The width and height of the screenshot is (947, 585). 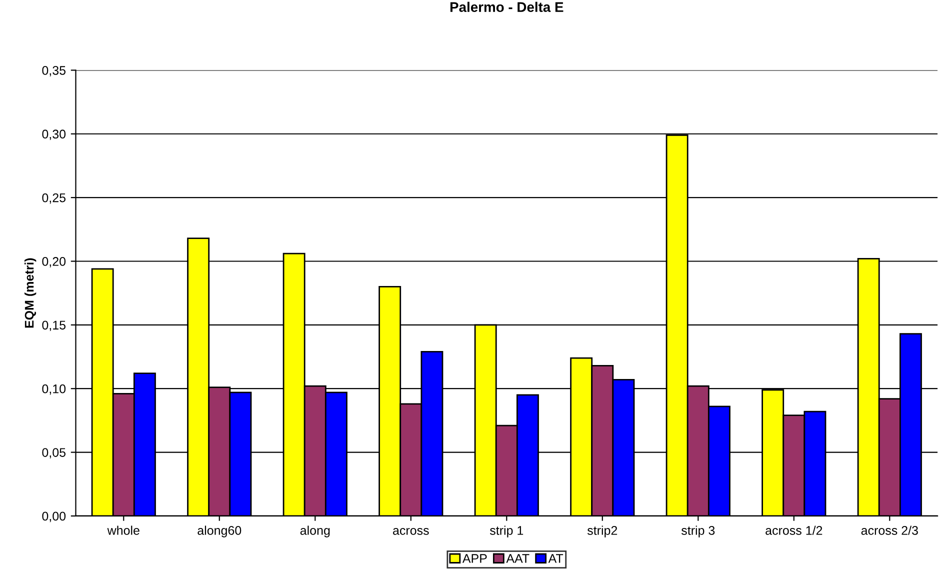 I want to click on x-tick-label: along60, so click(x=220, y=532).